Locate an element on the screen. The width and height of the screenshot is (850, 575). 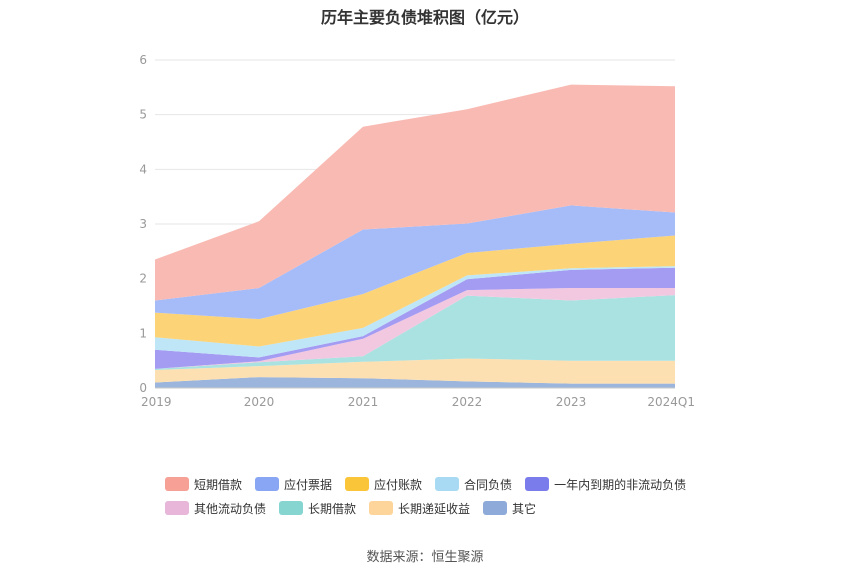
x-tick-label: 2020 is located at coordinates (259, 402).